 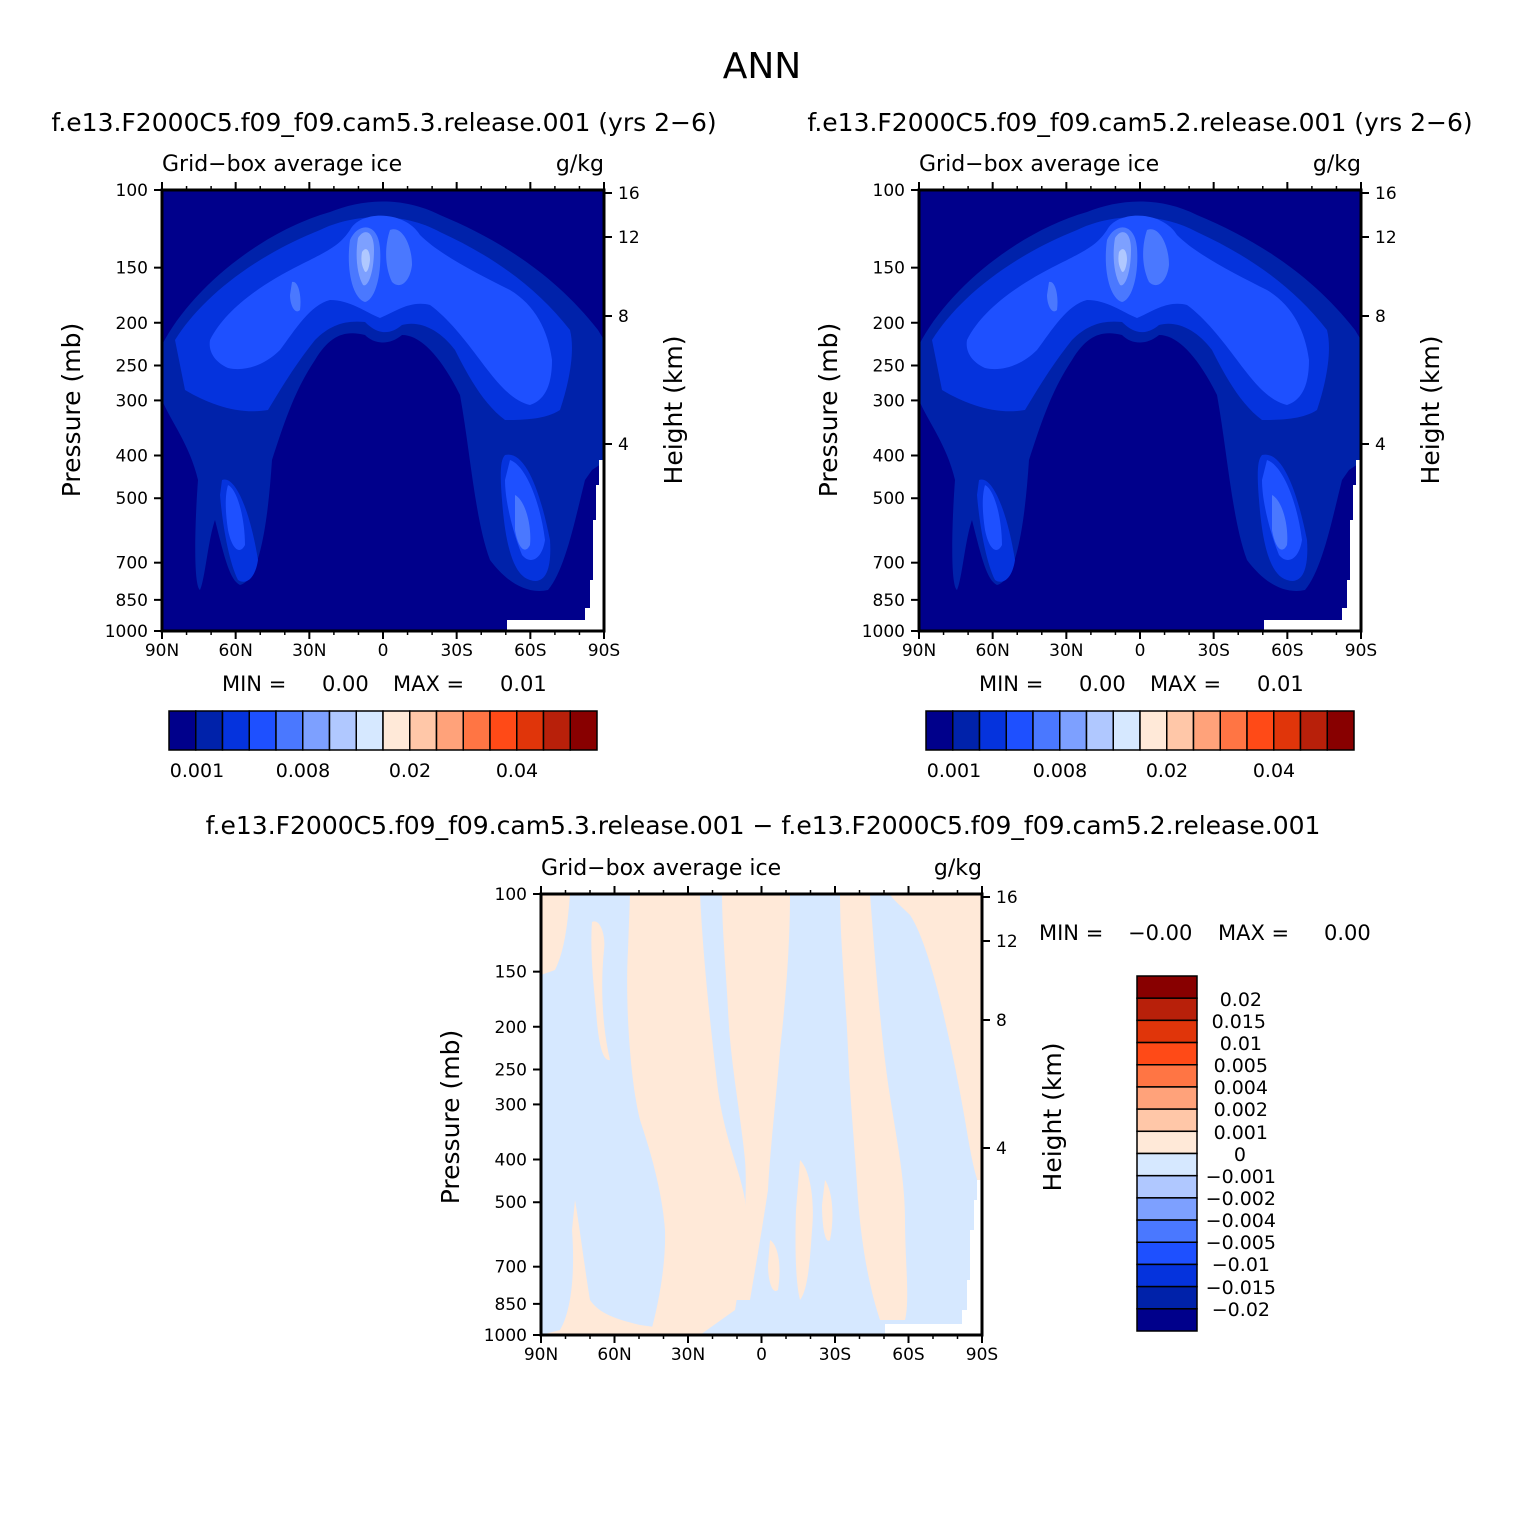 What do you see at coordinates (1280, 684) in the screenshot?
I see `panel-2-max-value: 0.01` at bounding box center [1280, 684].